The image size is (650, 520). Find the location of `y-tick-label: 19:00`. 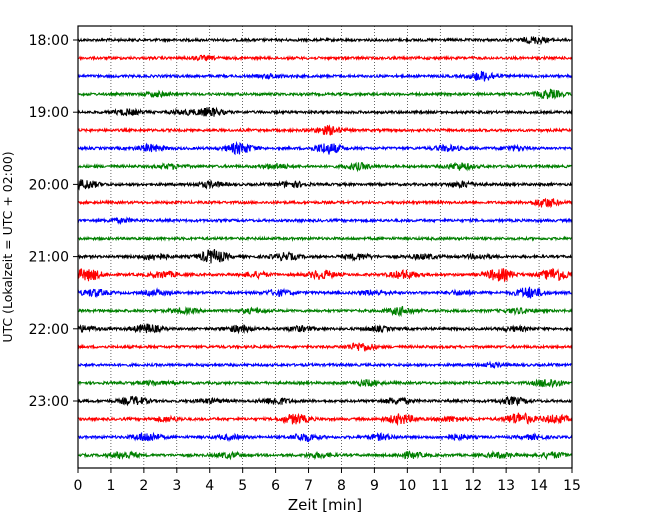

y-tick-label: 19:00 is located at coordinates (49, 113).